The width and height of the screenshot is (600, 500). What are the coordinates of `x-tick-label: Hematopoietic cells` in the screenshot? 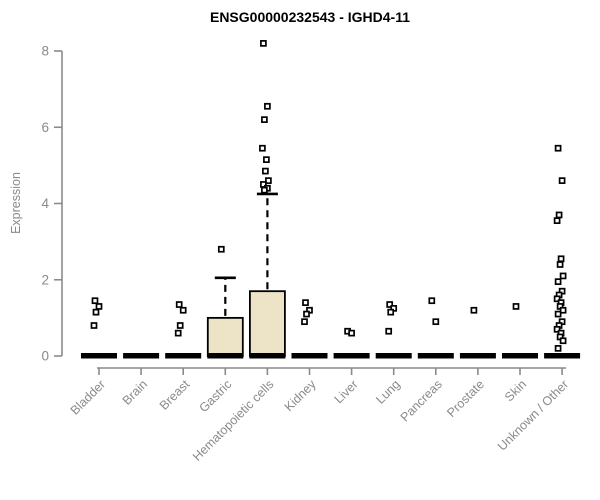 It's located at (233, 420).